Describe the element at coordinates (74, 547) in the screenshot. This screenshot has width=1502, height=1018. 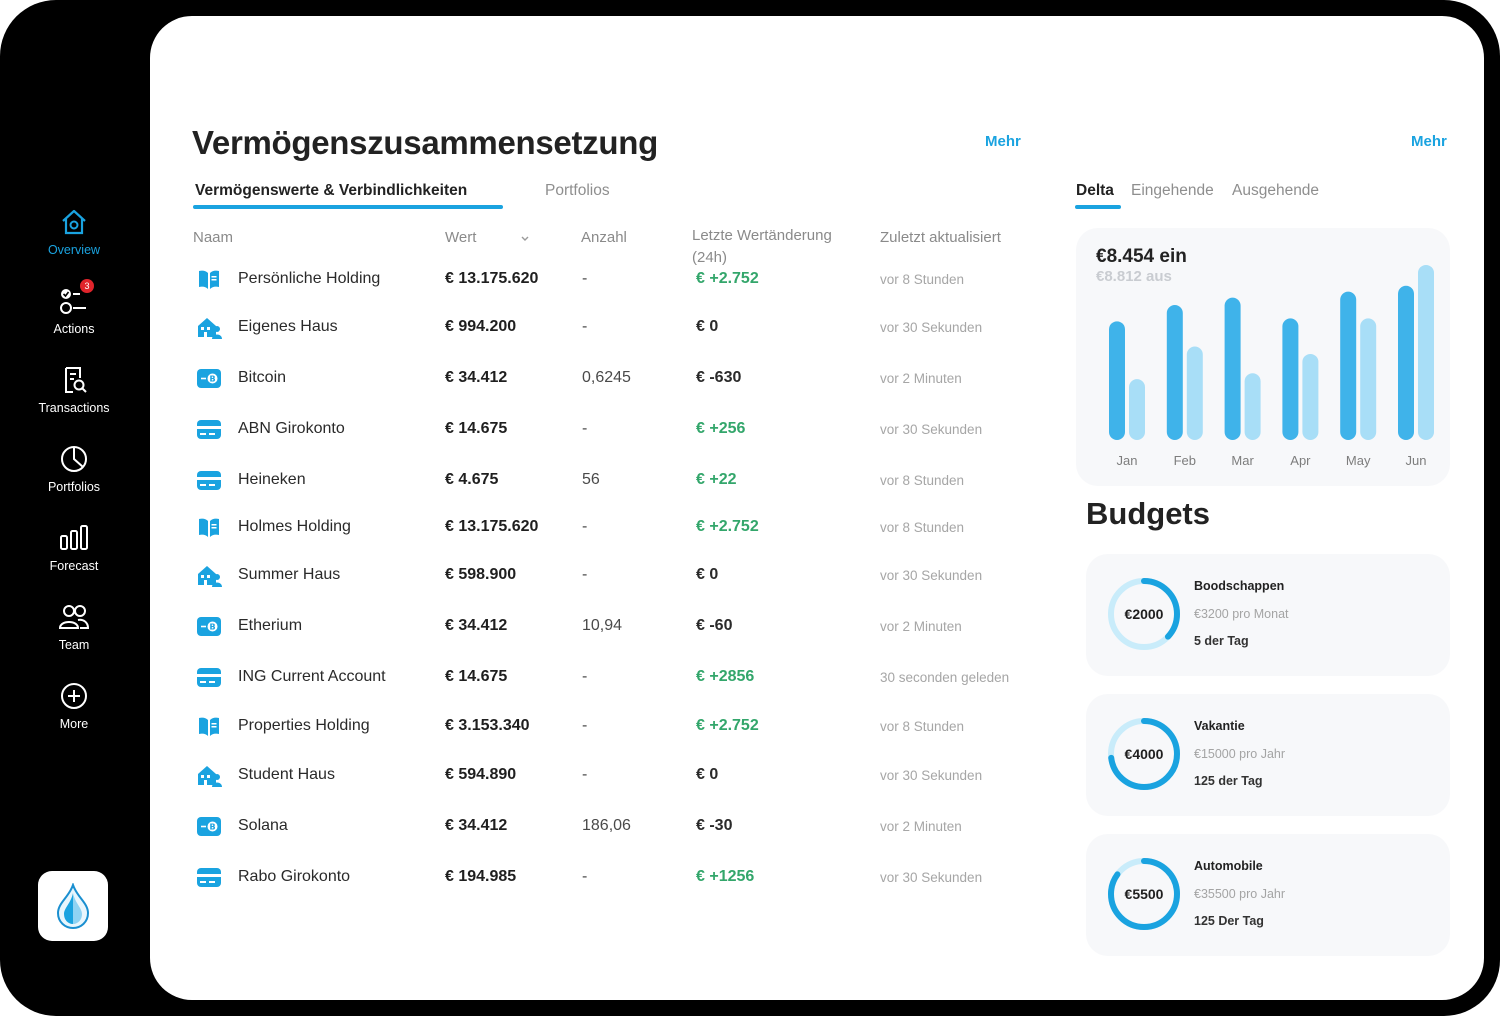
I see `nav-forecast: Forecast` at that location.